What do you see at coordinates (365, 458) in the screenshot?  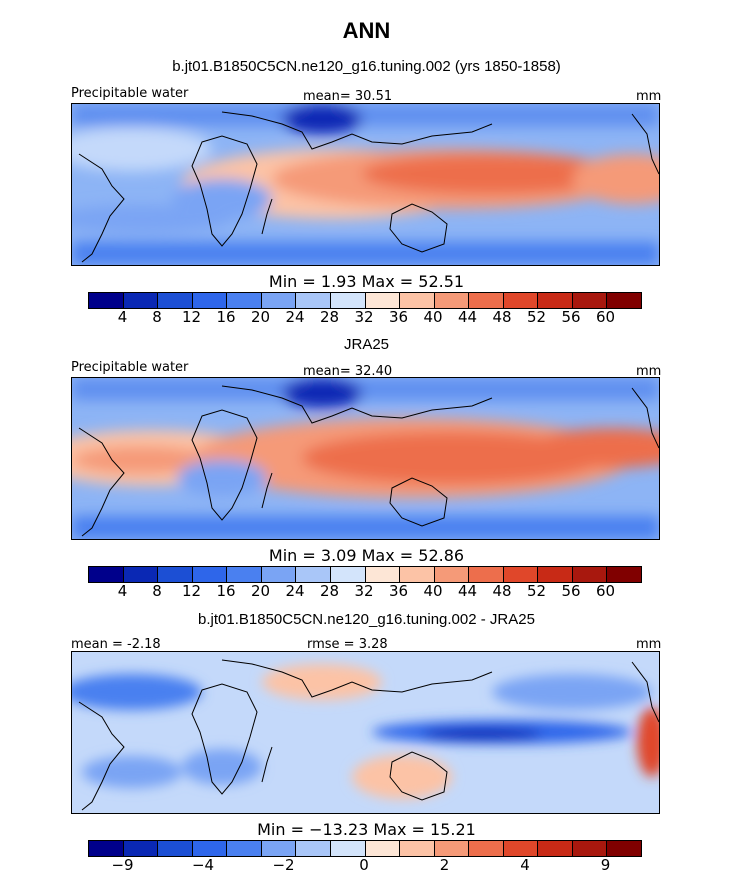 I see `panel2-map` at bounding box center [365, 458].